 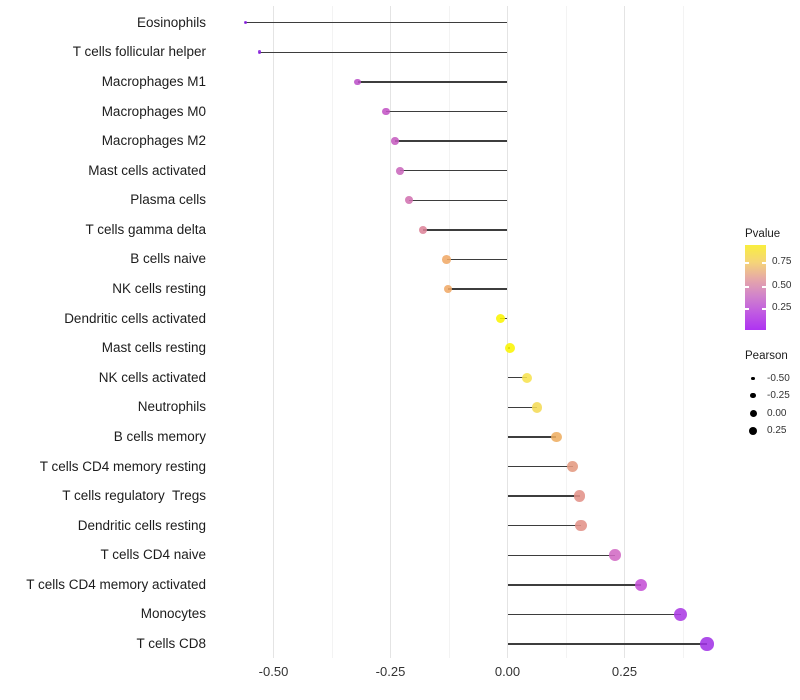 What do you see at coordinates (141, 525) in the screenshot?
I see `y-axis-label: Dendritic cells resting` at bounding box center [141, 525].